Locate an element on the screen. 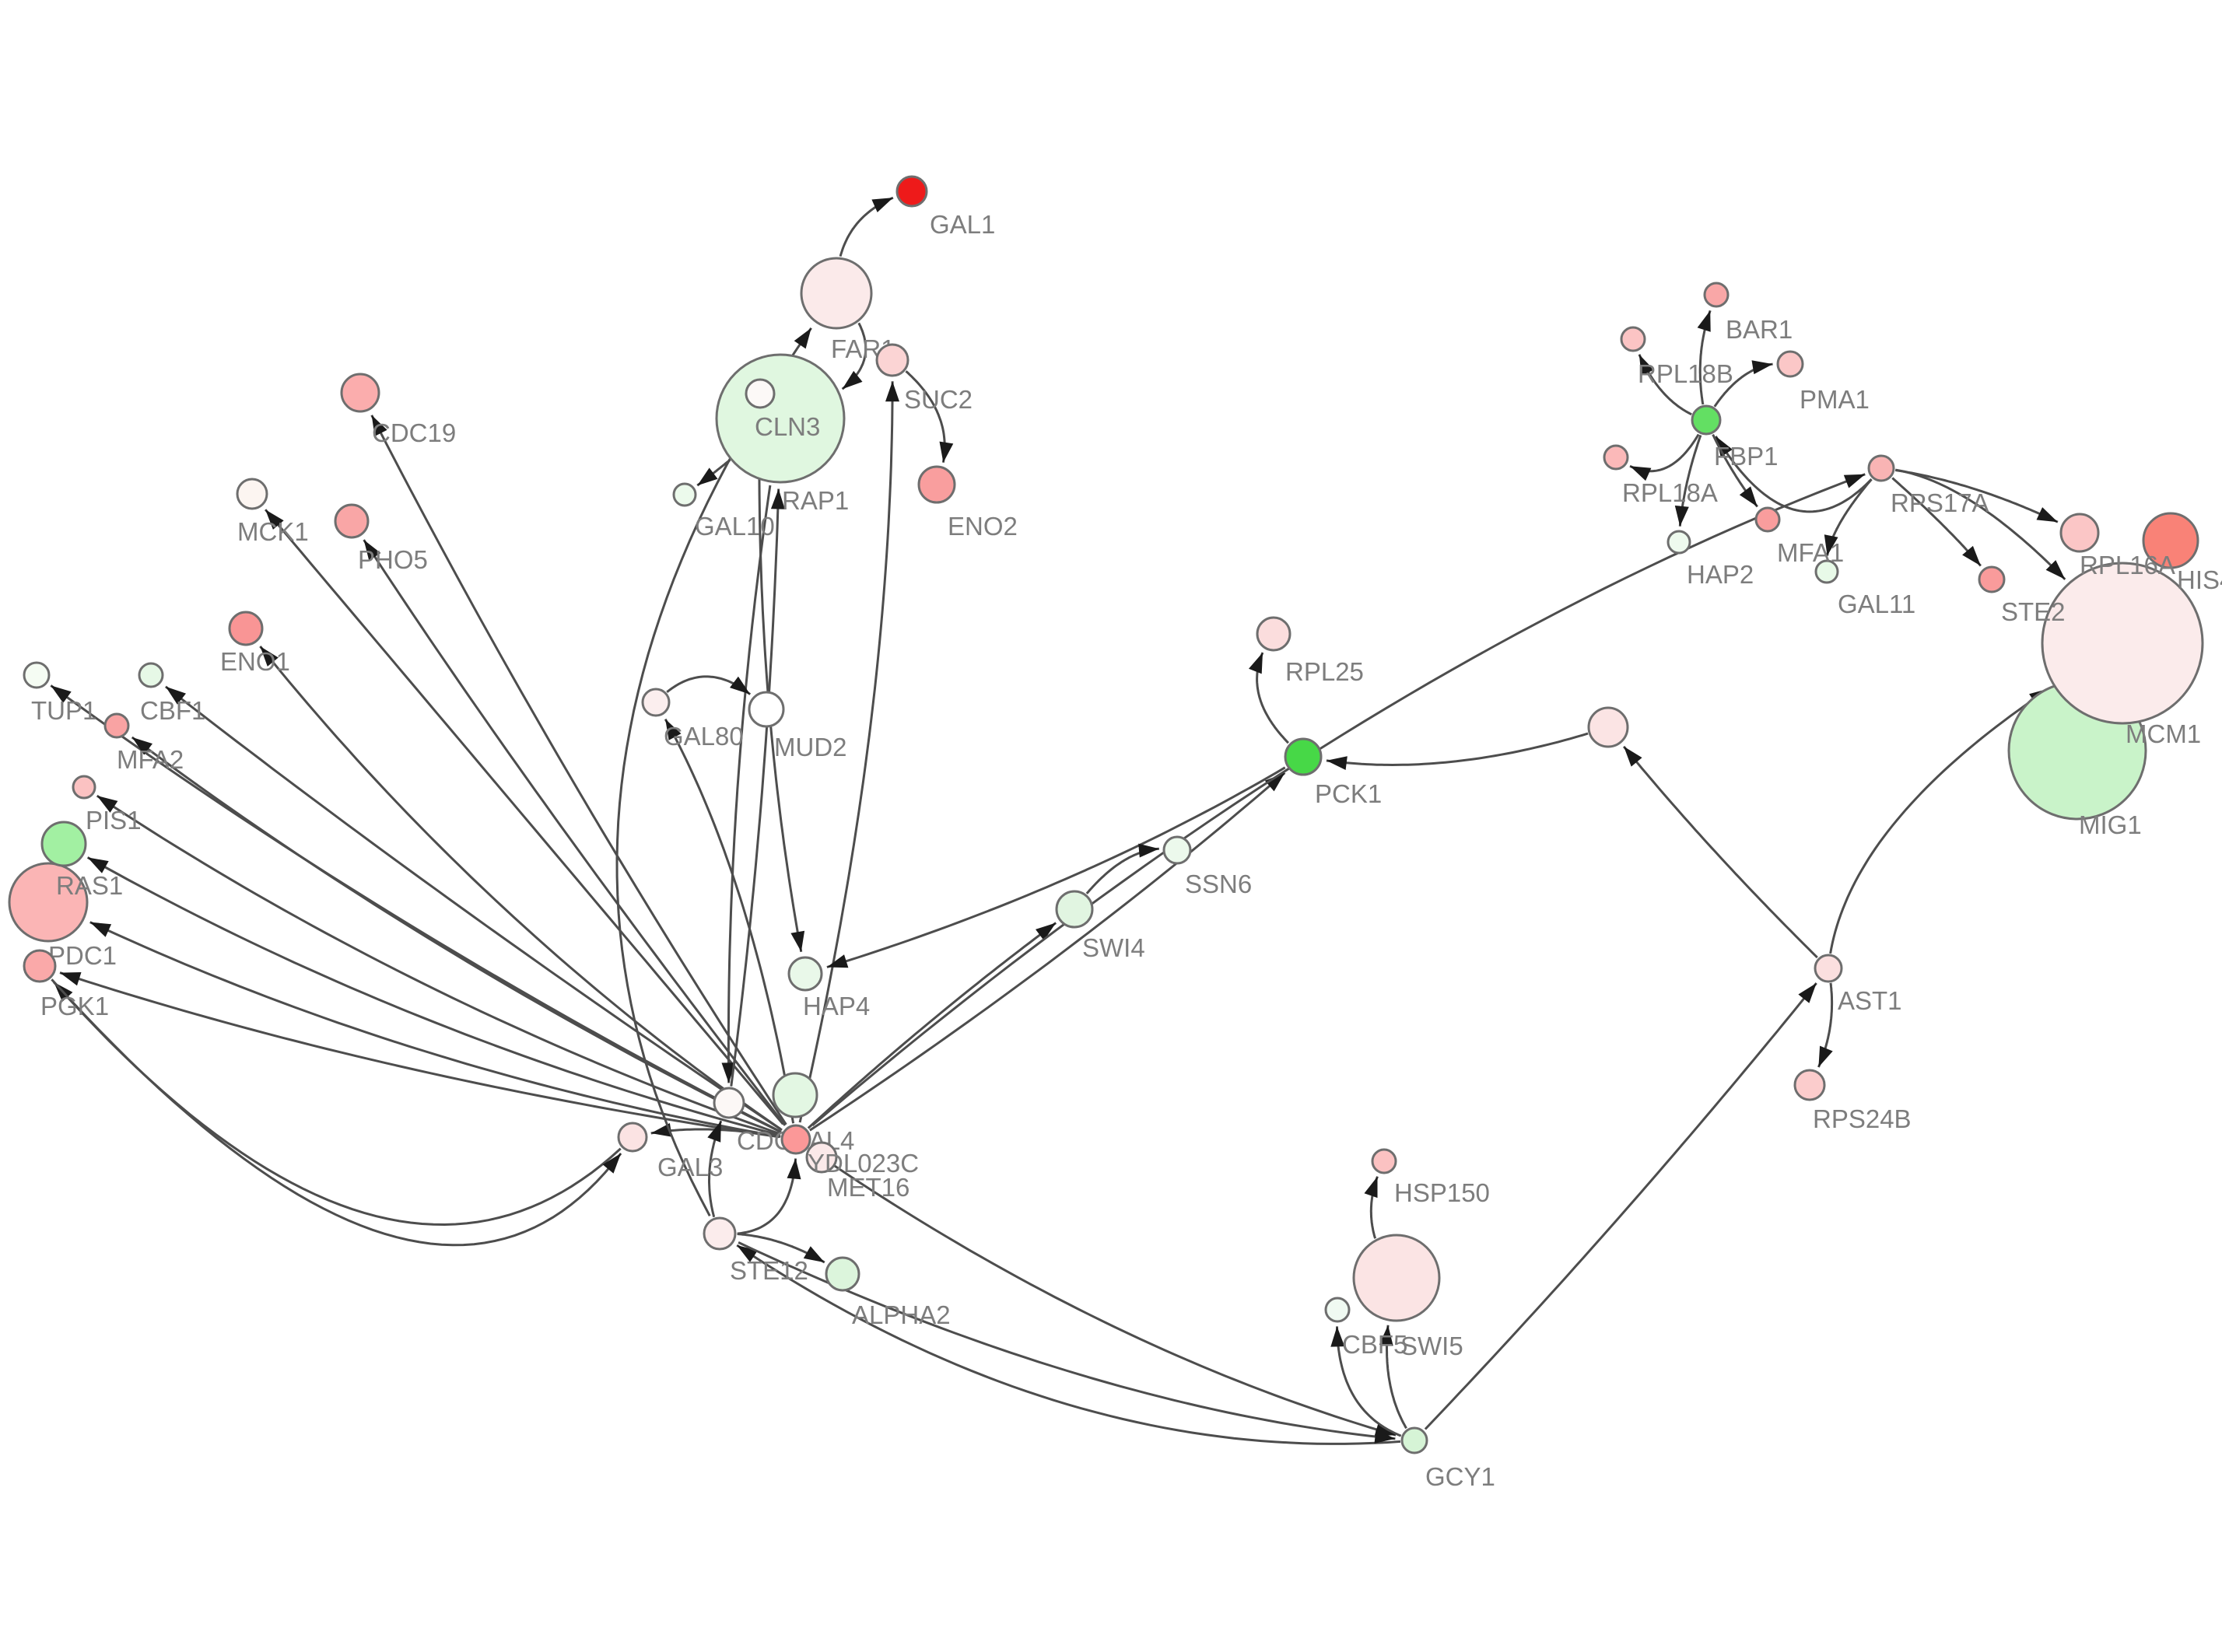 This screenshot has width=2222, height=1652. node-MCK1 is located at coordinates (252, 494).